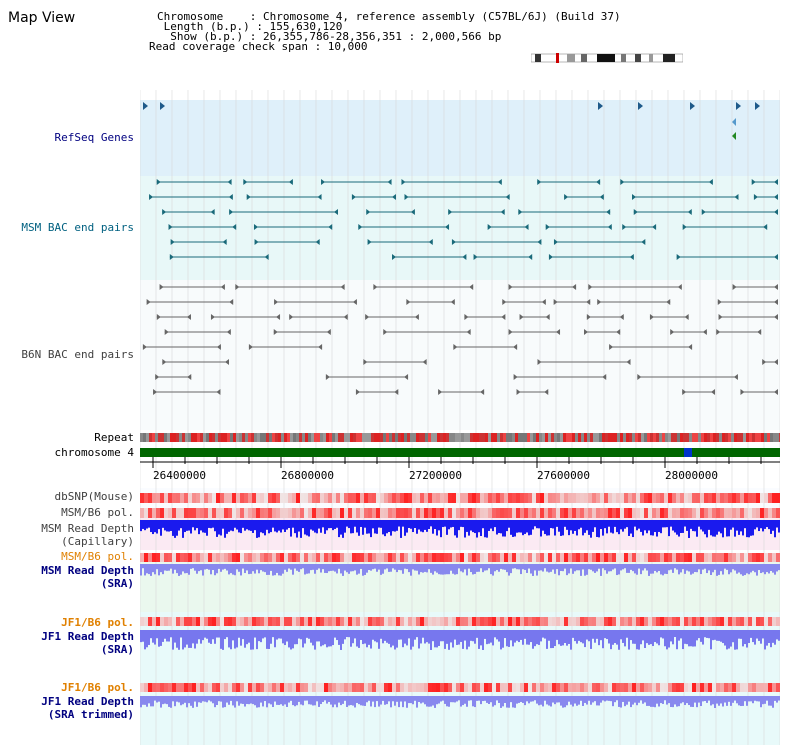 The width and height of the screenshot is (800, 745). Describe the element at coordinates (598, 182) in the screenshot. I see `msm-bac-pair-end` at that location.